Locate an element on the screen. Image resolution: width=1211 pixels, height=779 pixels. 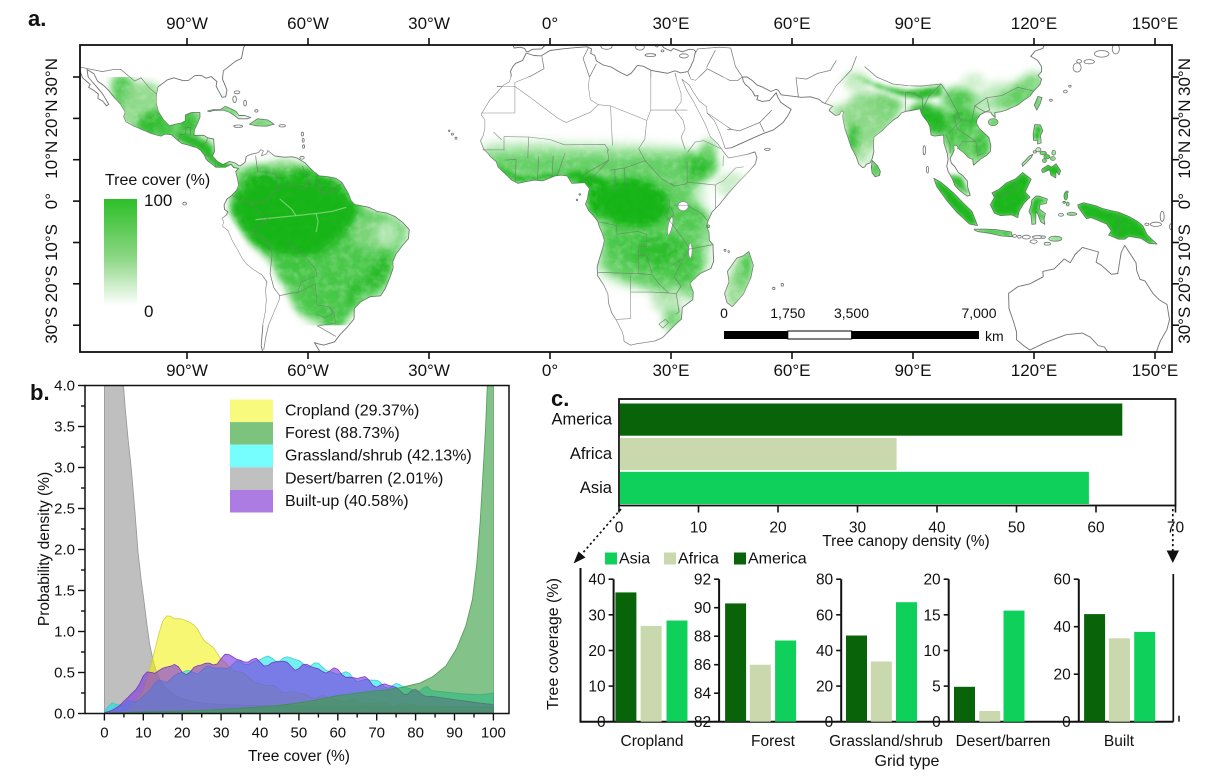
svg-text: 92 is located at coordinates (702, 580).